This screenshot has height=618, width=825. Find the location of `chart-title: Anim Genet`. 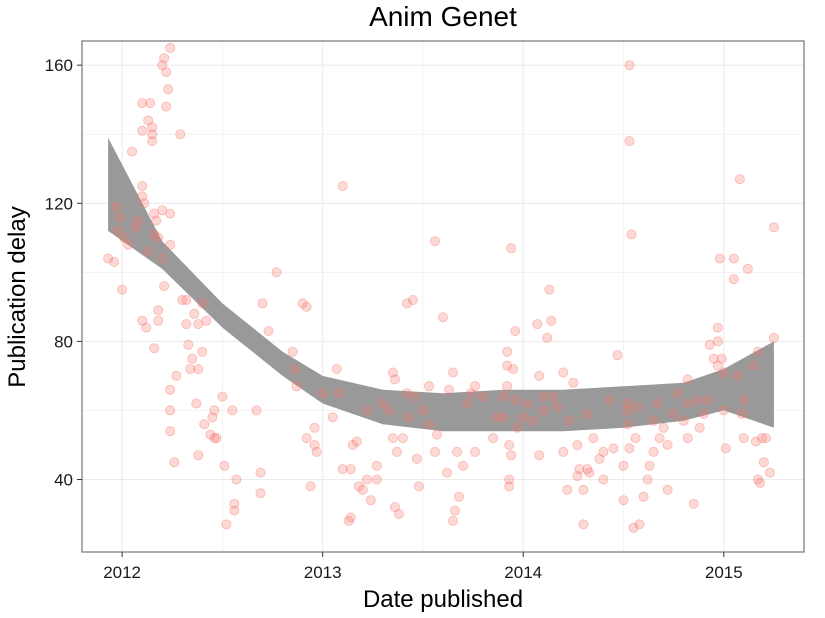

chart-title: Anim Genet is located at coordinates (443, 16).